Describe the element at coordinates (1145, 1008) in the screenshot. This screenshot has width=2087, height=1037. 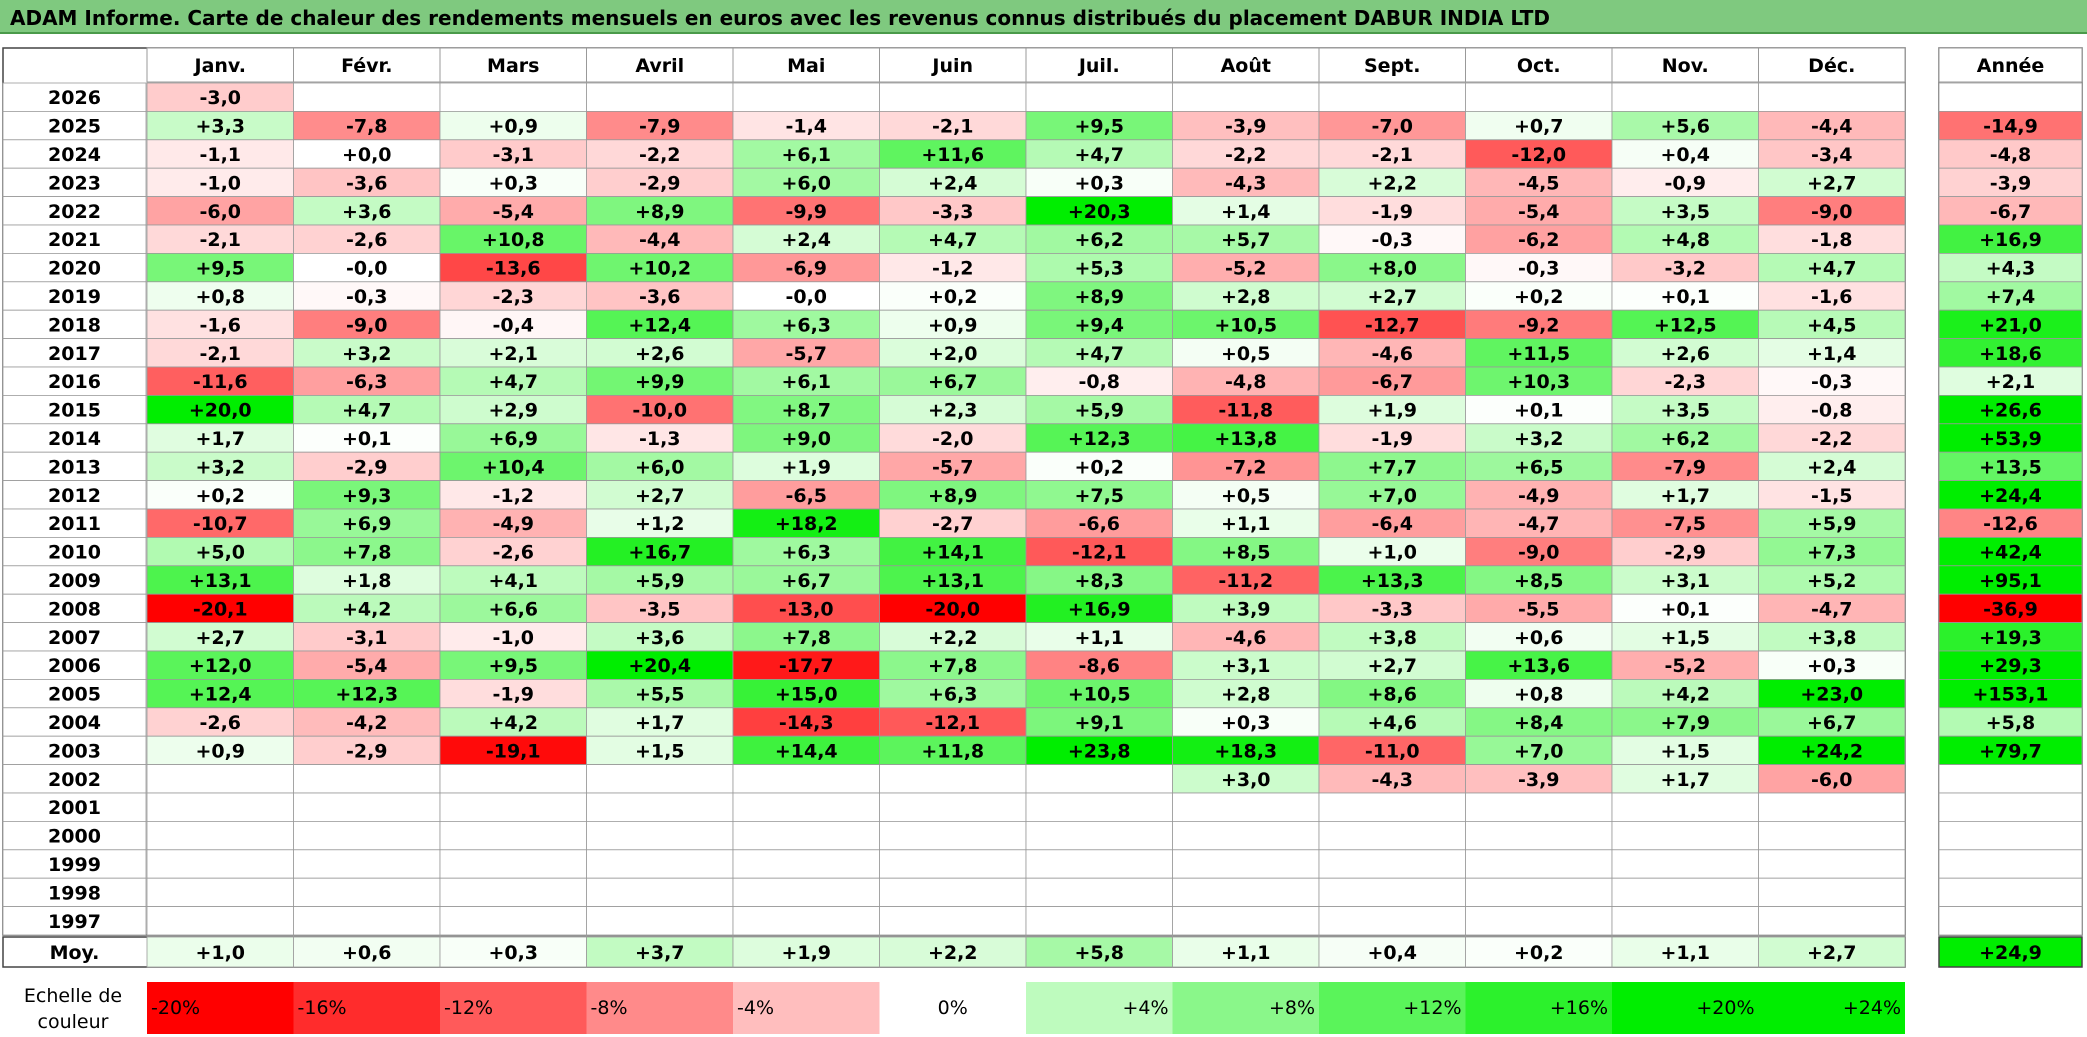
I see `scale-value: +4%` at that location.